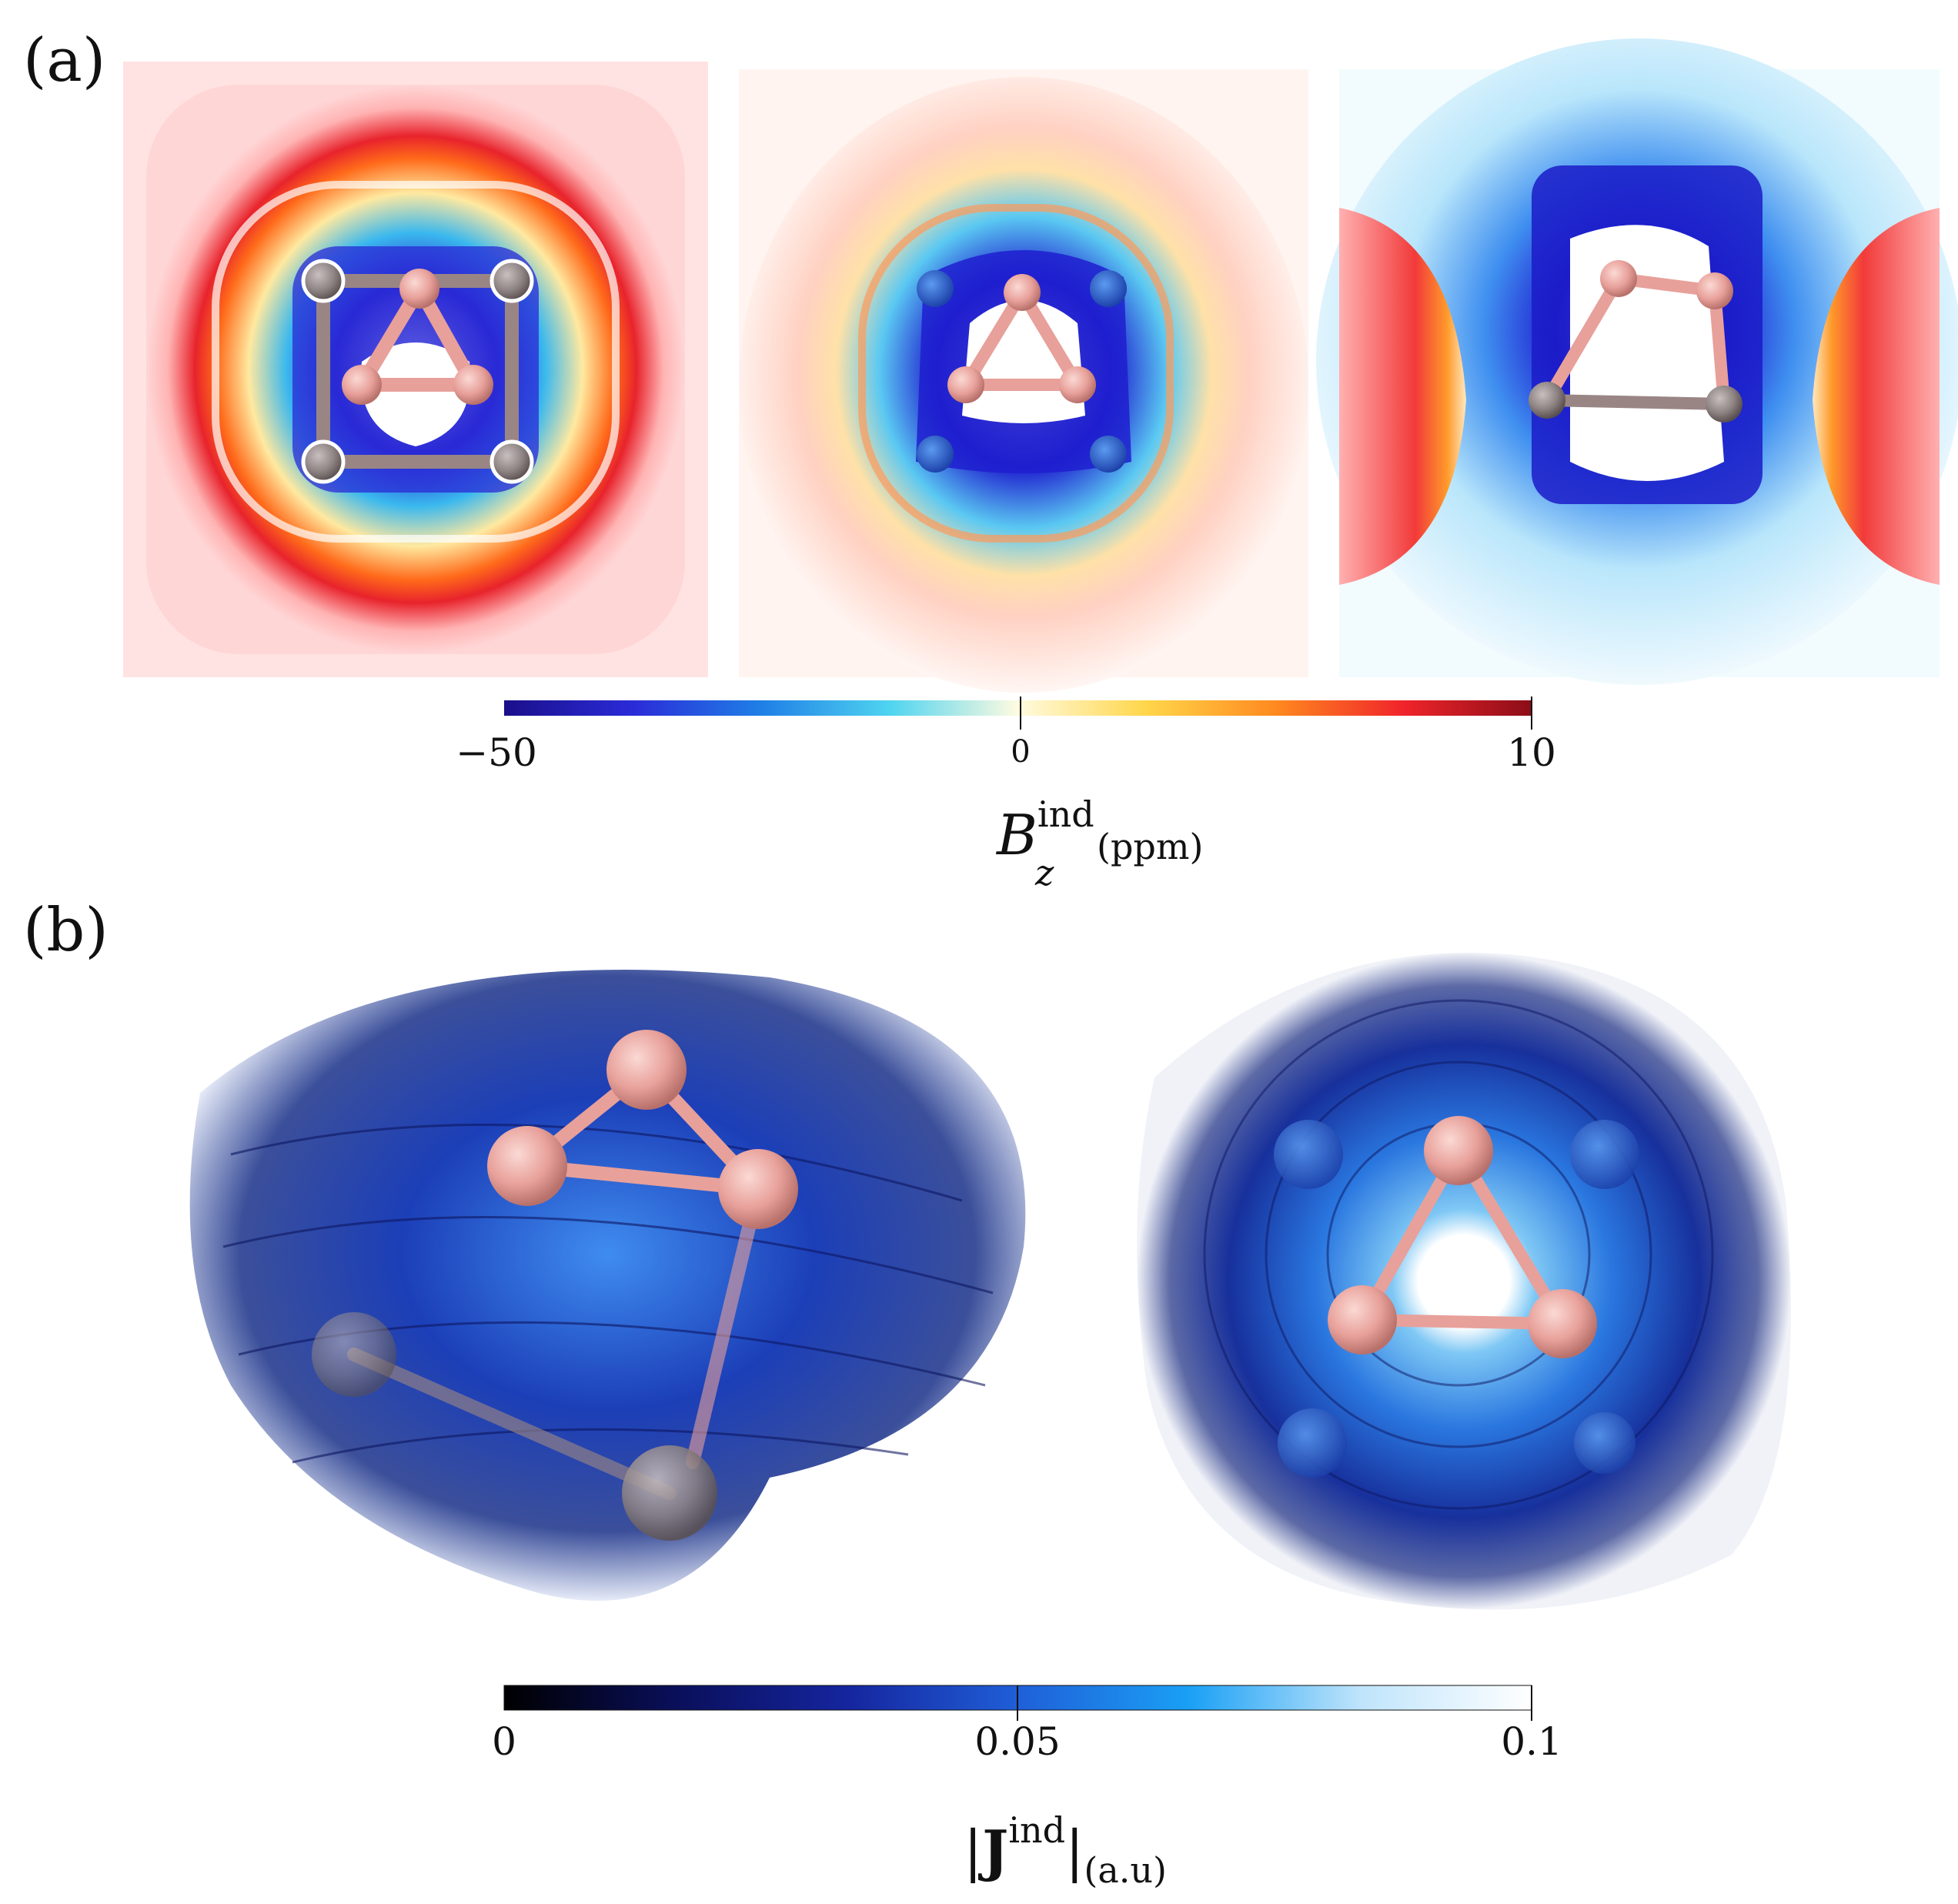 This screenshot has width=1958, height=1904. I want to click on panel-label-a: (a), so click(64, 60).